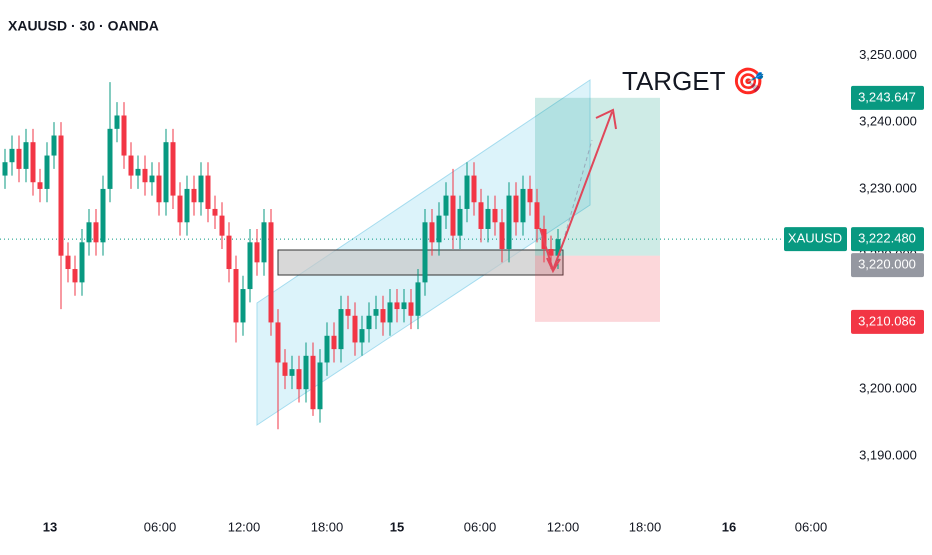  Describe the element at coordinates (729, 526) in the screenshot. I see `x-tick-label: 16` at that location.